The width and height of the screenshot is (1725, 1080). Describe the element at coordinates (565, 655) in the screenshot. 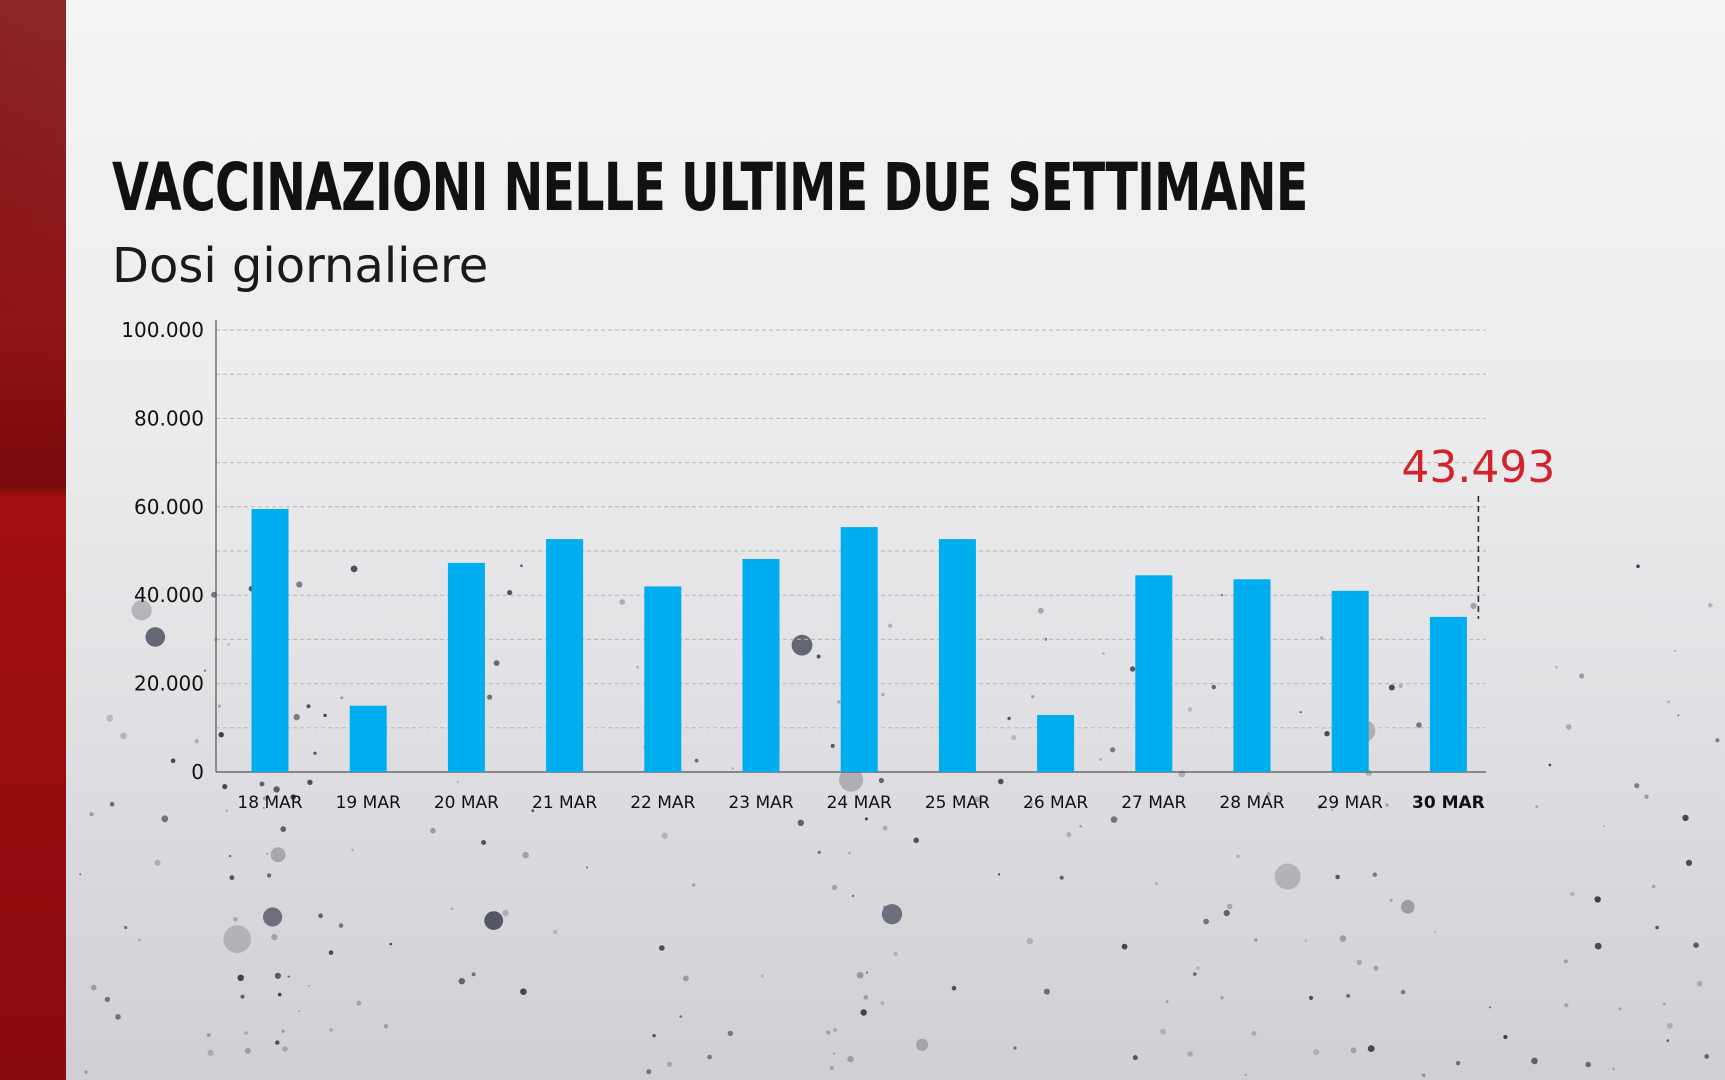

I see `bar-21-mar` at that location.